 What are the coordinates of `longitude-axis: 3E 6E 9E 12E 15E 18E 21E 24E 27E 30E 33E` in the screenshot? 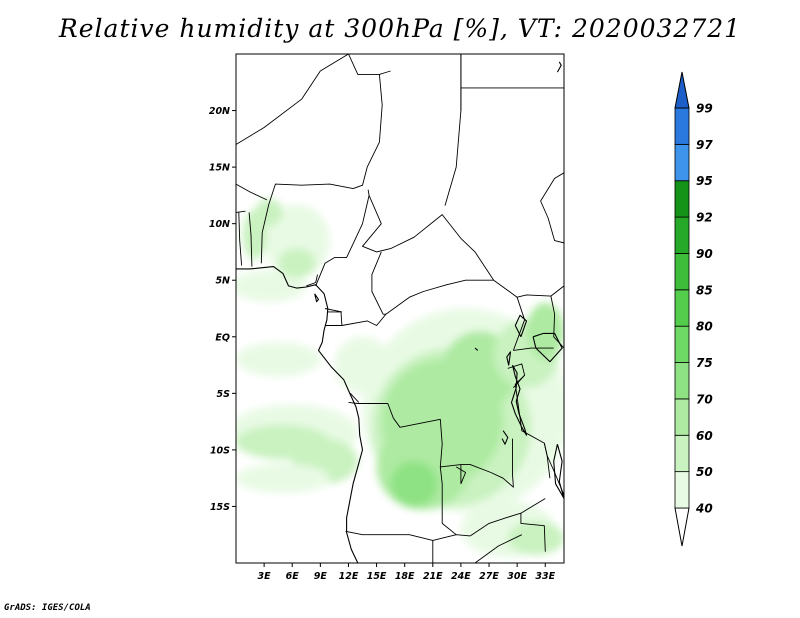 It's located at (407, 572).